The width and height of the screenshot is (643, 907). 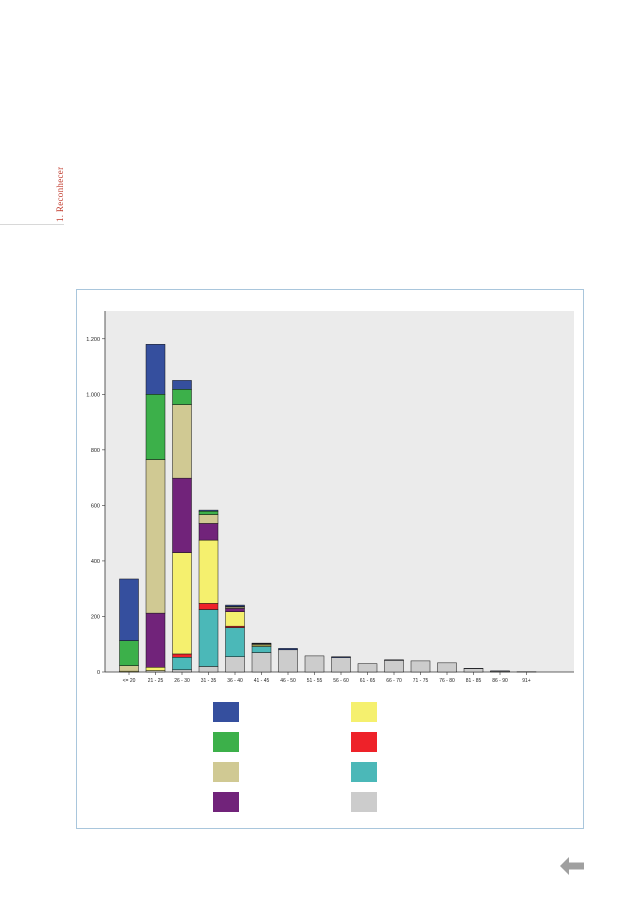 I want to click on y-tick-label: 800, so click(x=95, y=451).